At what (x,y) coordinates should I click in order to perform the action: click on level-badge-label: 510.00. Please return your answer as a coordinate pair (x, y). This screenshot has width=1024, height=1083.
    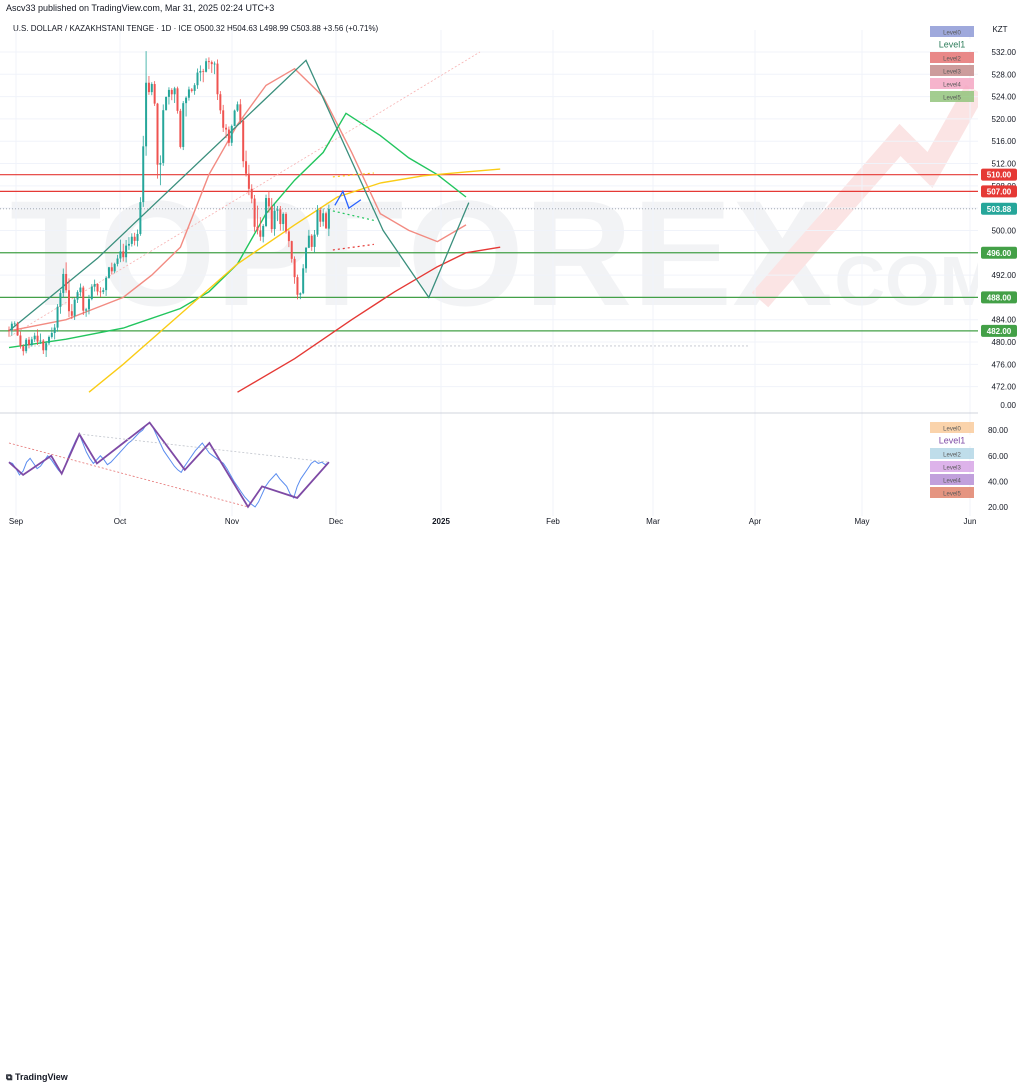
    Looking at the image, I should click on (999, 175).